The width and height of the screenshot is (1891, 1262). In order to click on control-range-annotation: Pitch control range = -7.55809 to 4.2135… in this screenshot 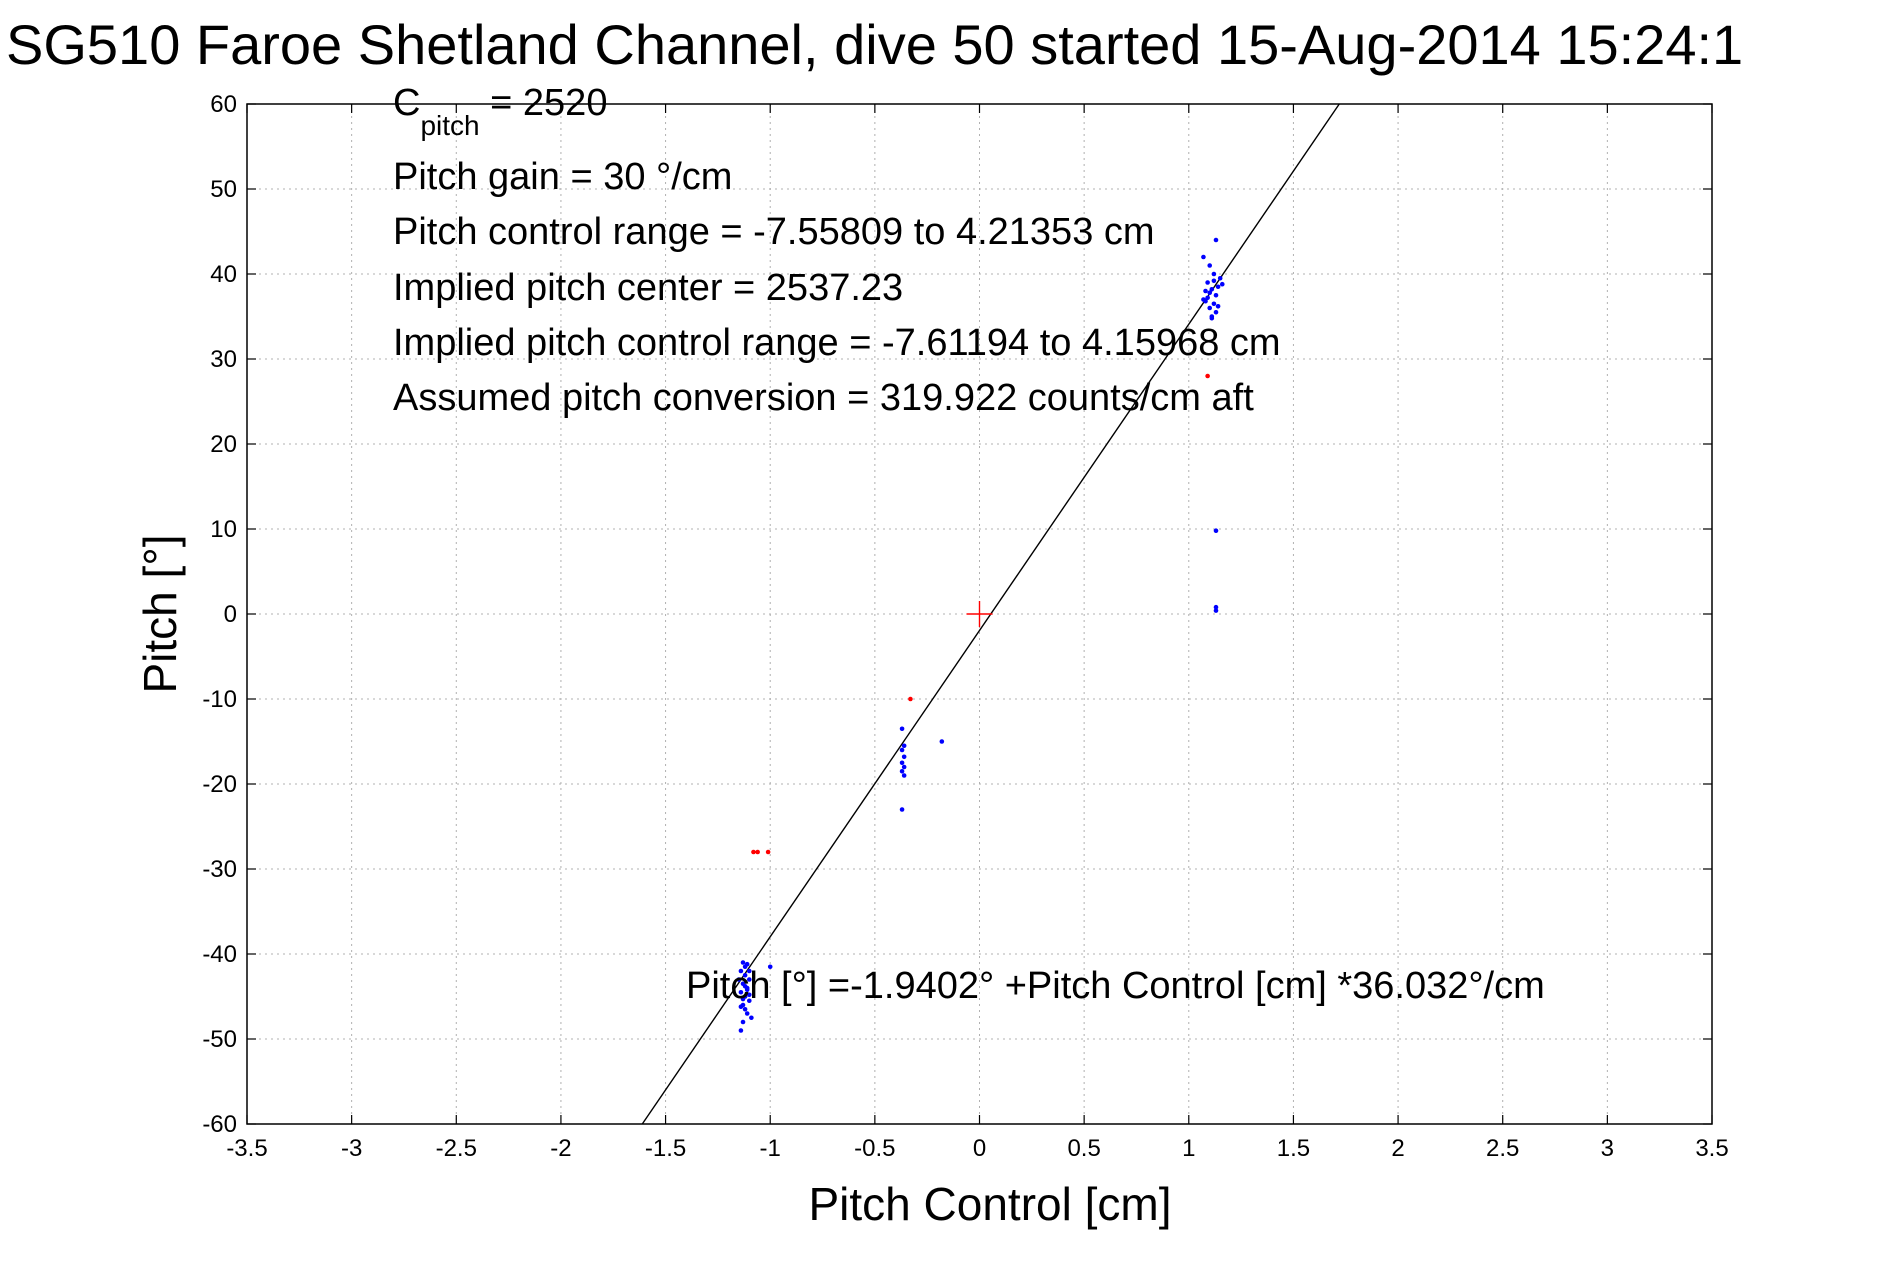, I will do `click(774, 232)`.